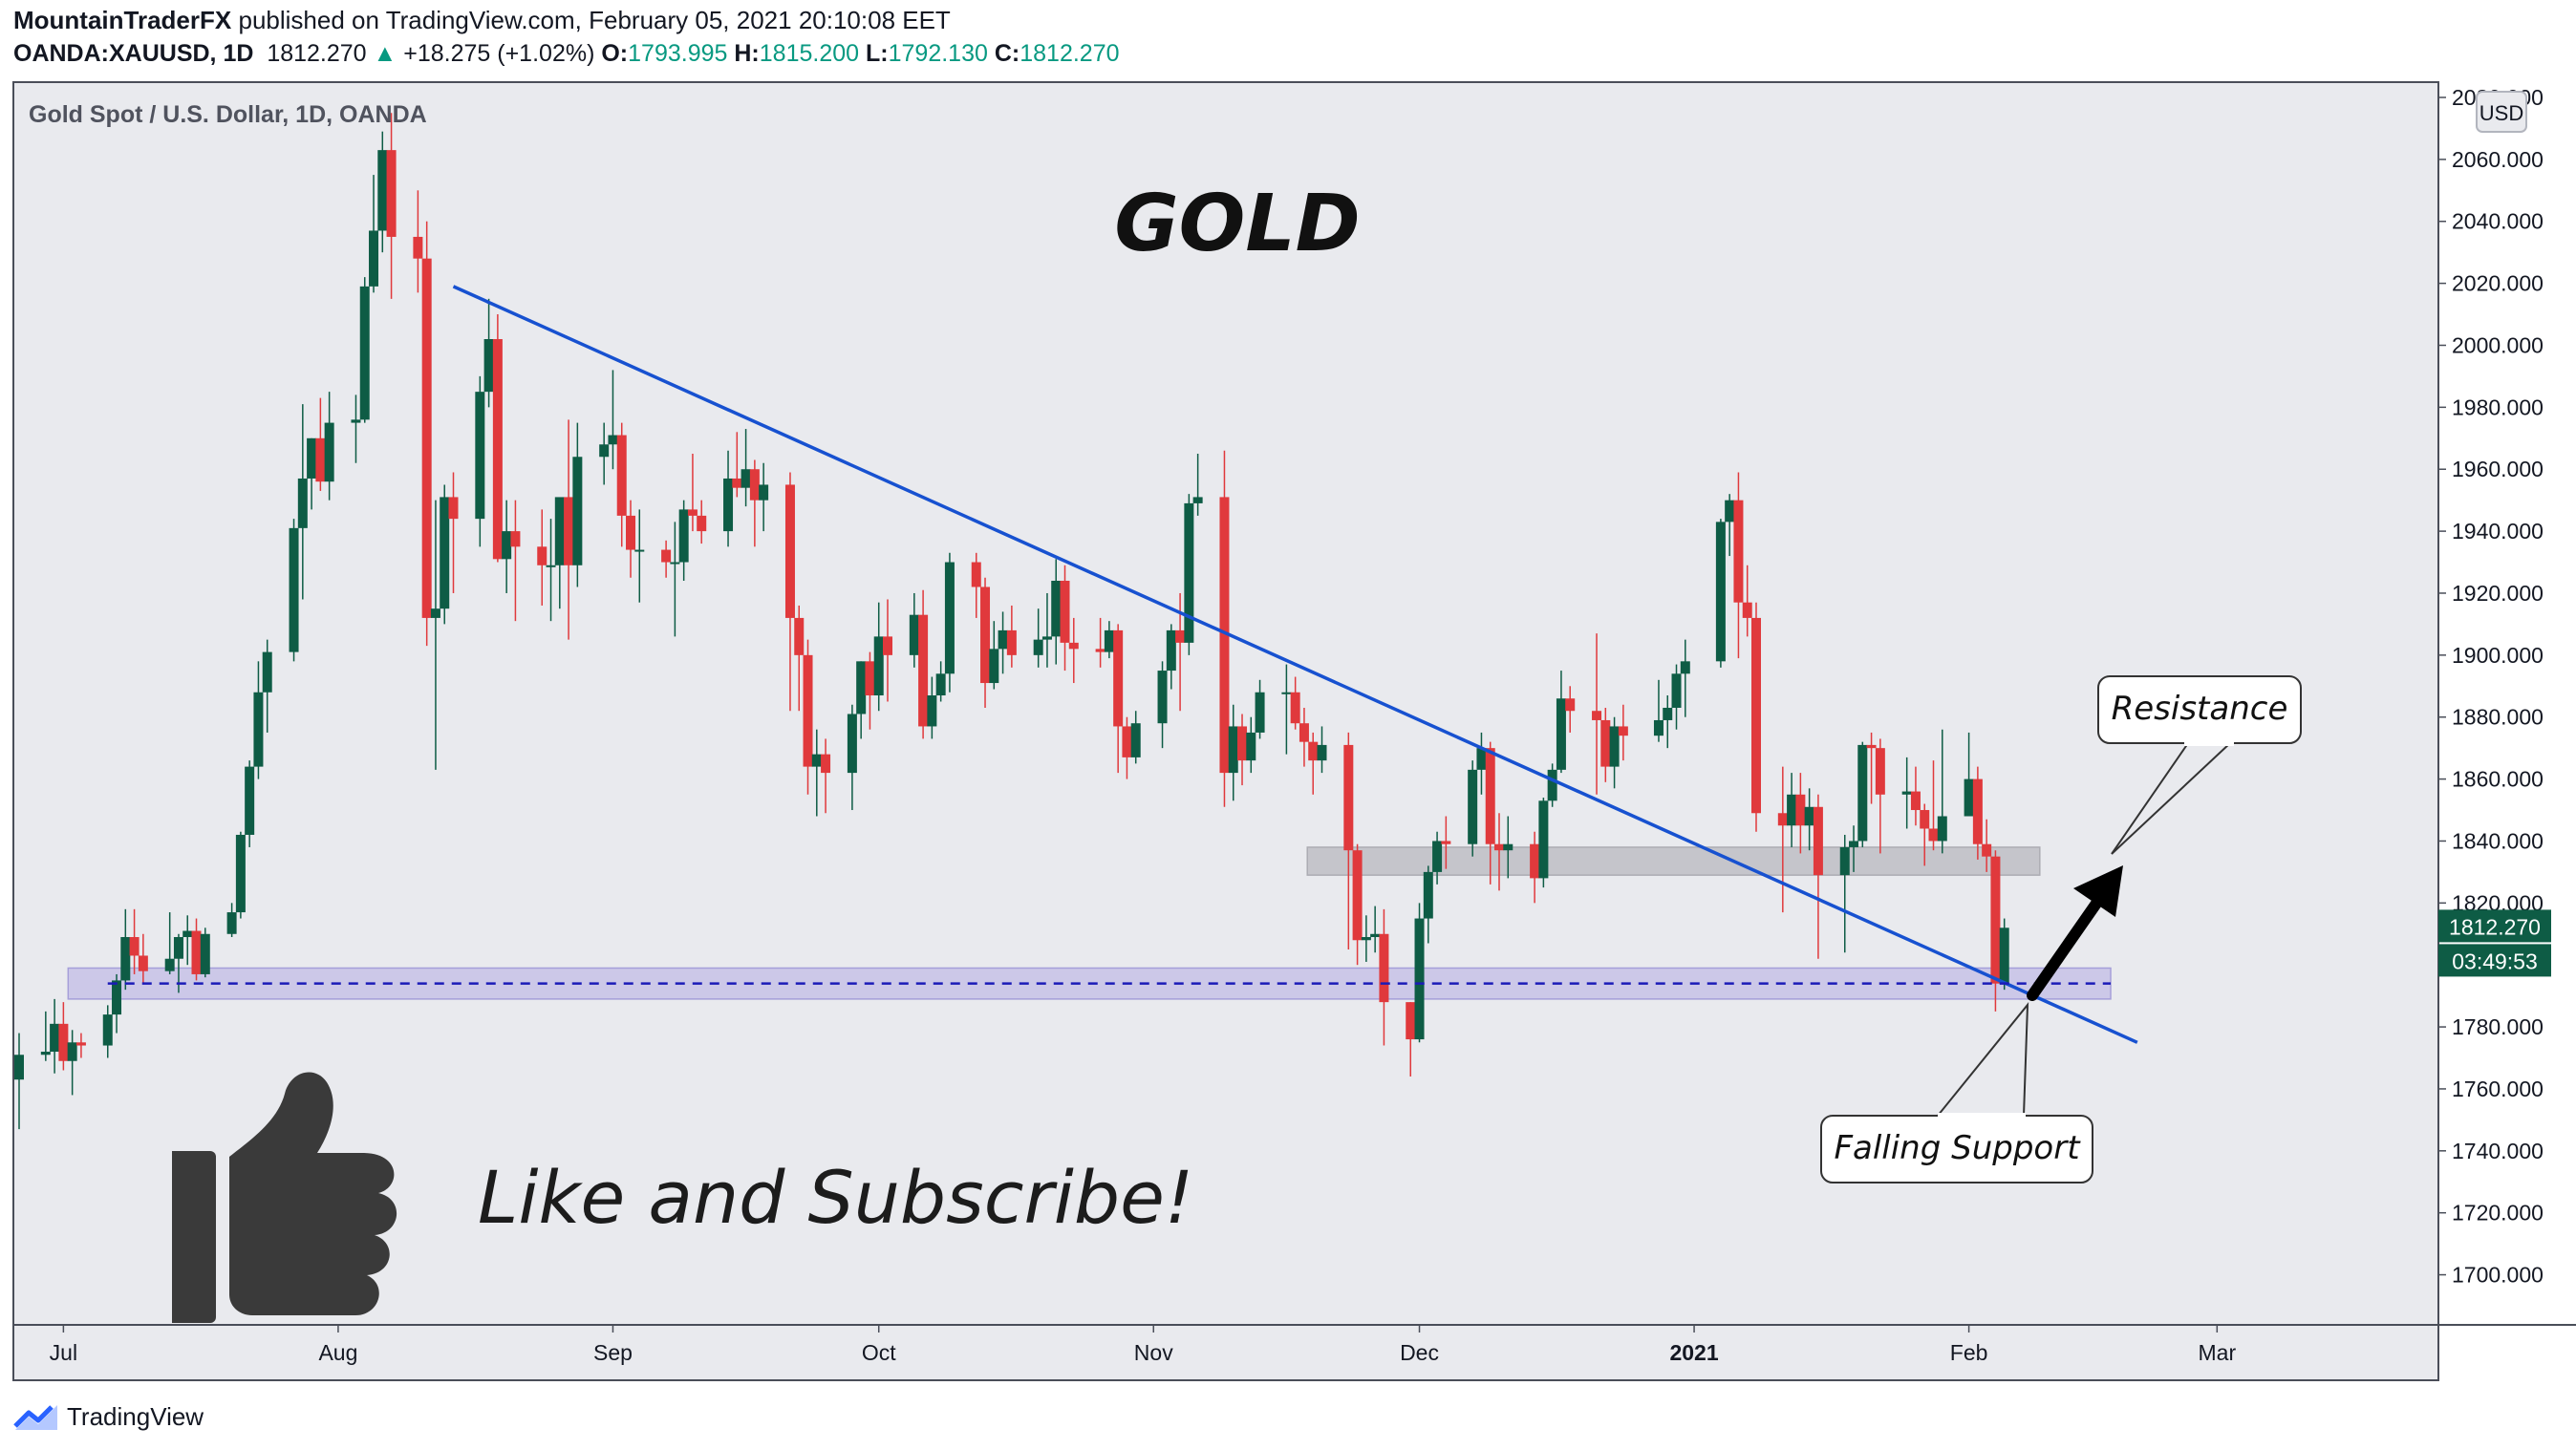 Image resolution: width=2576 pixels, height=1450 pixels. Describe the element at coordinates (2498, 1275) in the screenshot. I see `y-tick-label: 1700.000` at that location.